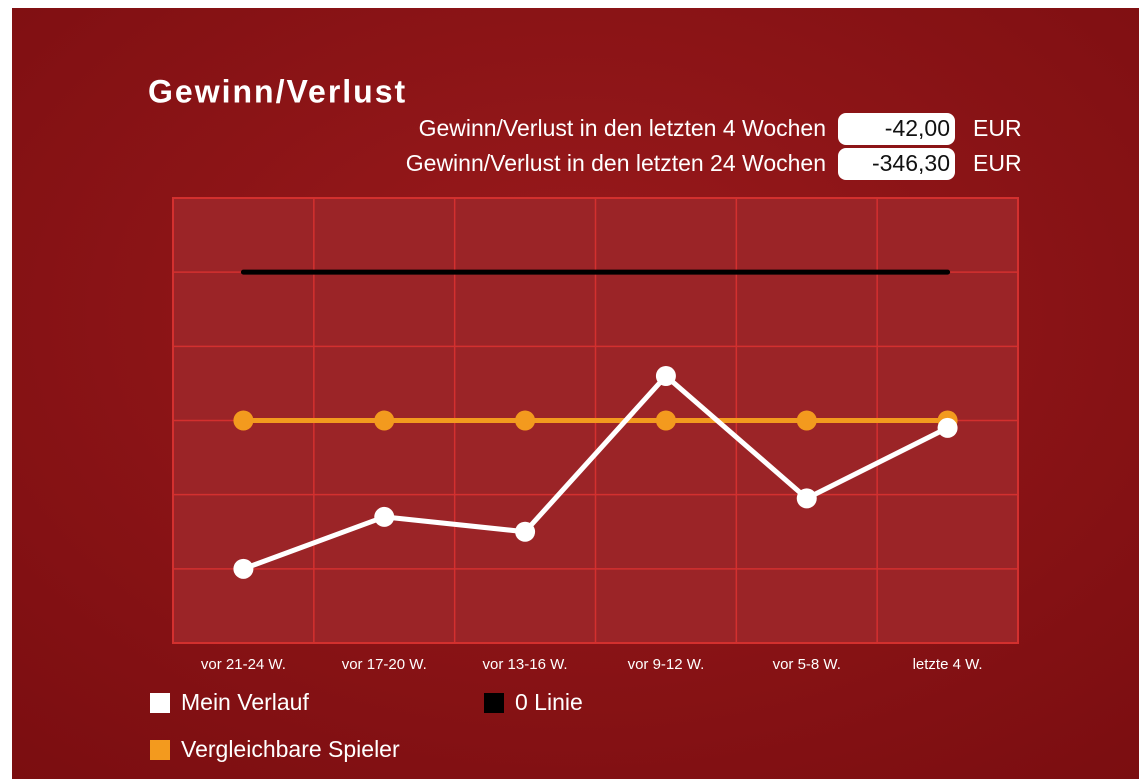 The image size is (1139, 779). What do you see at coordinates (911, 163) in the screenshot?
I see `summary-value: -346,30` at bounding box center [911, 163].